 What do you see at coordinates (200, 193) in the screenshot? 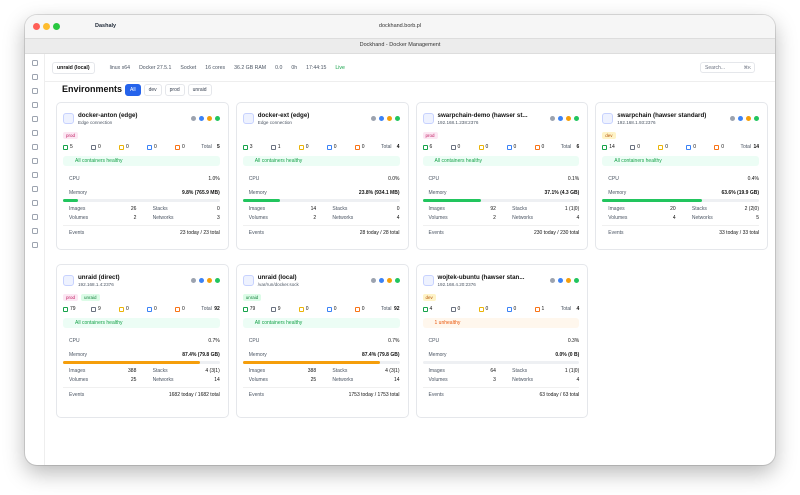
I see `memory-value: 9.8% (765.9 MB)` at bounding box center [200, 193].